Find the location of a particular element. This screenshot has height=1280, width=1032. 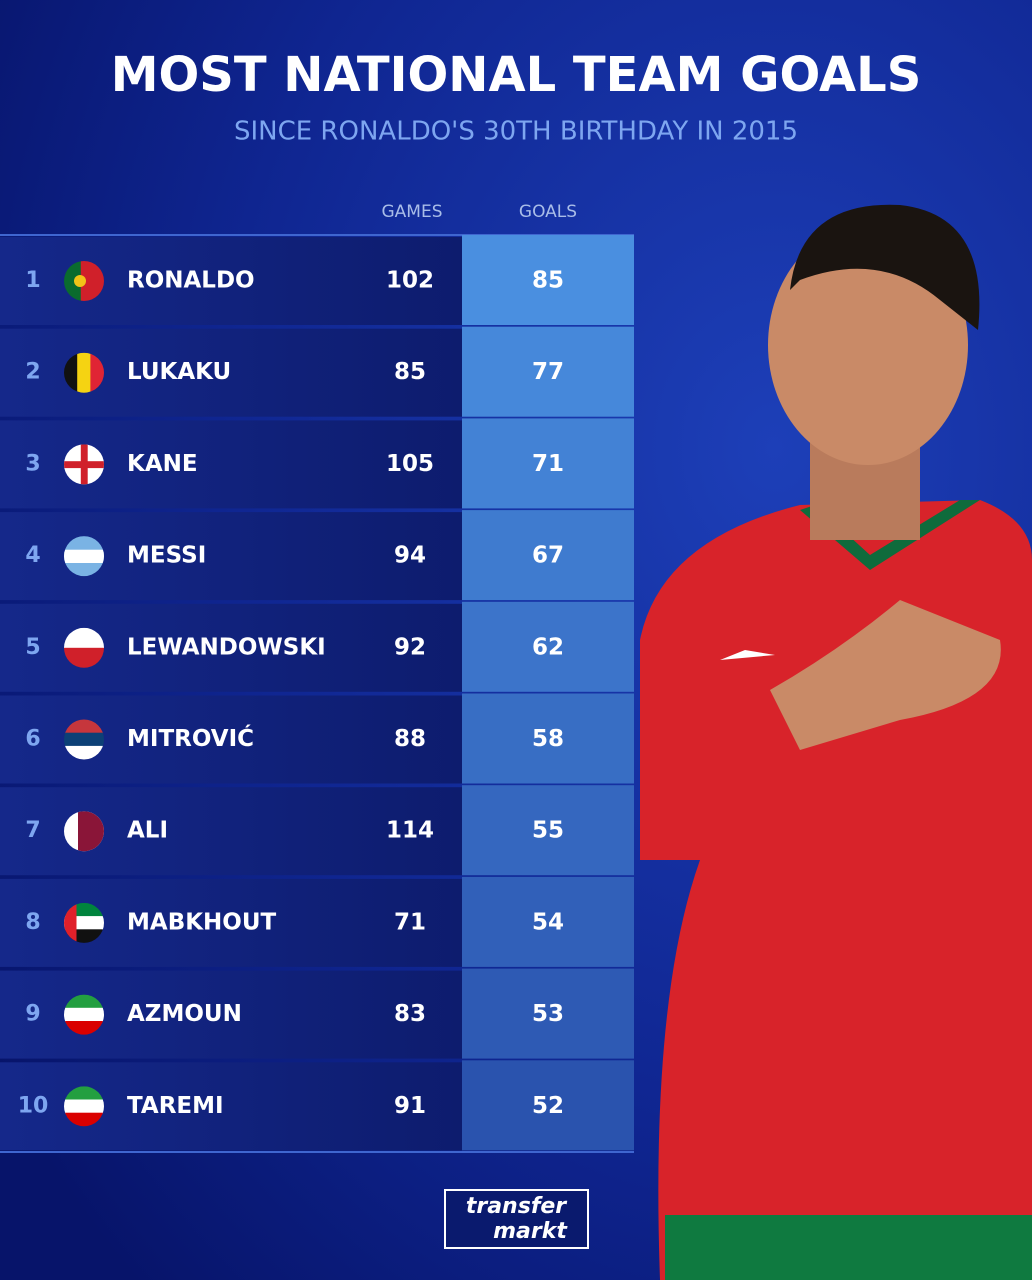

rank: 5 is located at coordinates (32, 647).